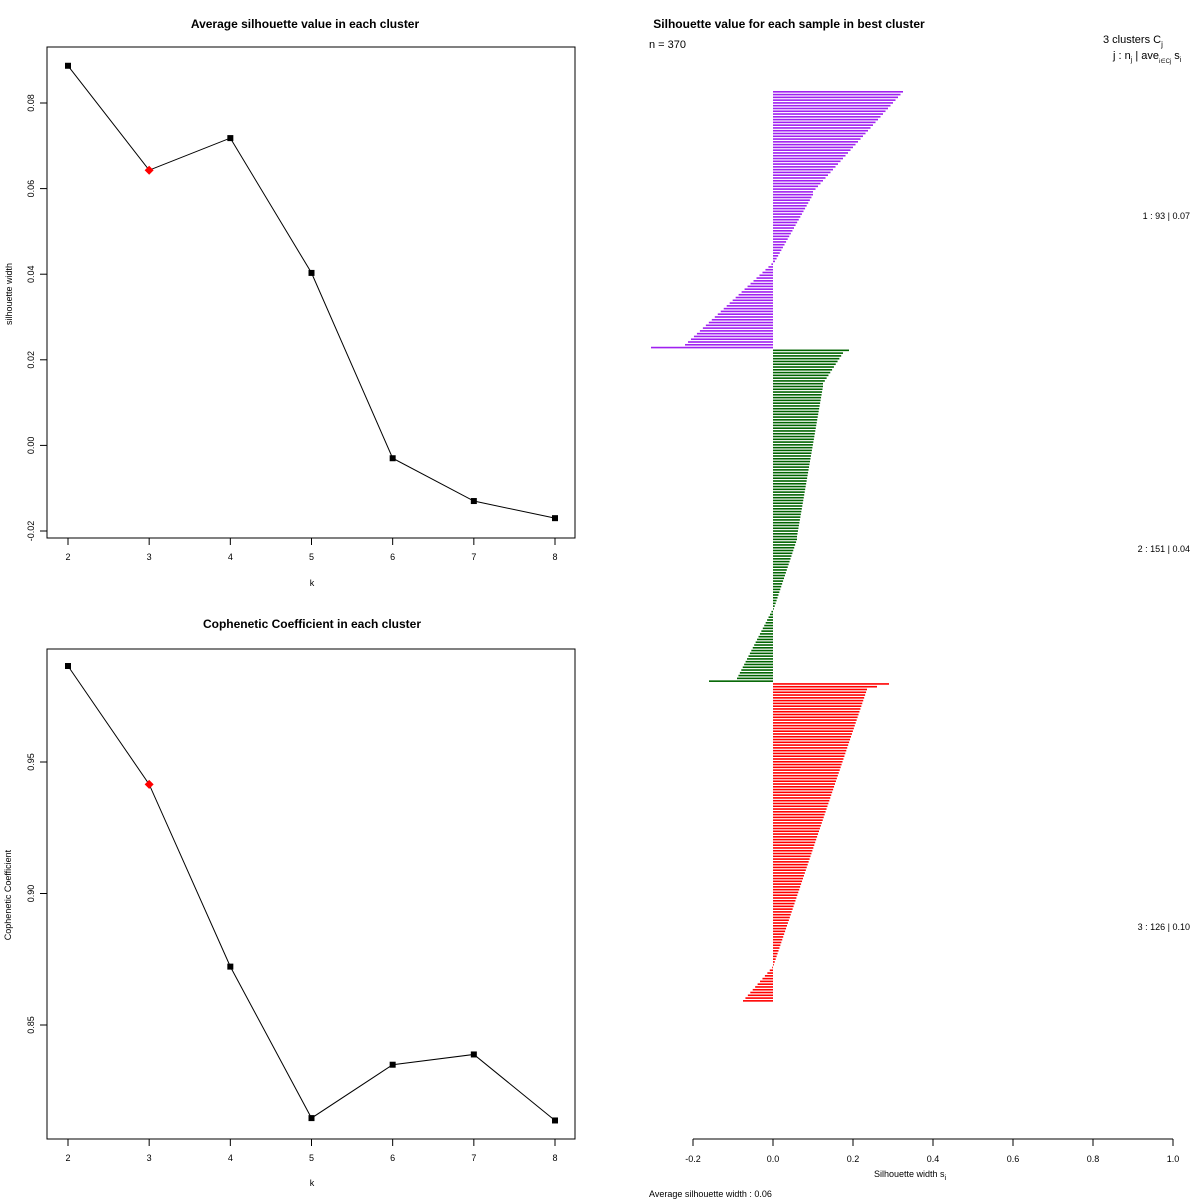 The width and height of the screenshot is (1200, 1200). What do you see at coordinates (473, 1054) in the screenshot?
I see `p2-point` at bounding box center [473, 1054].